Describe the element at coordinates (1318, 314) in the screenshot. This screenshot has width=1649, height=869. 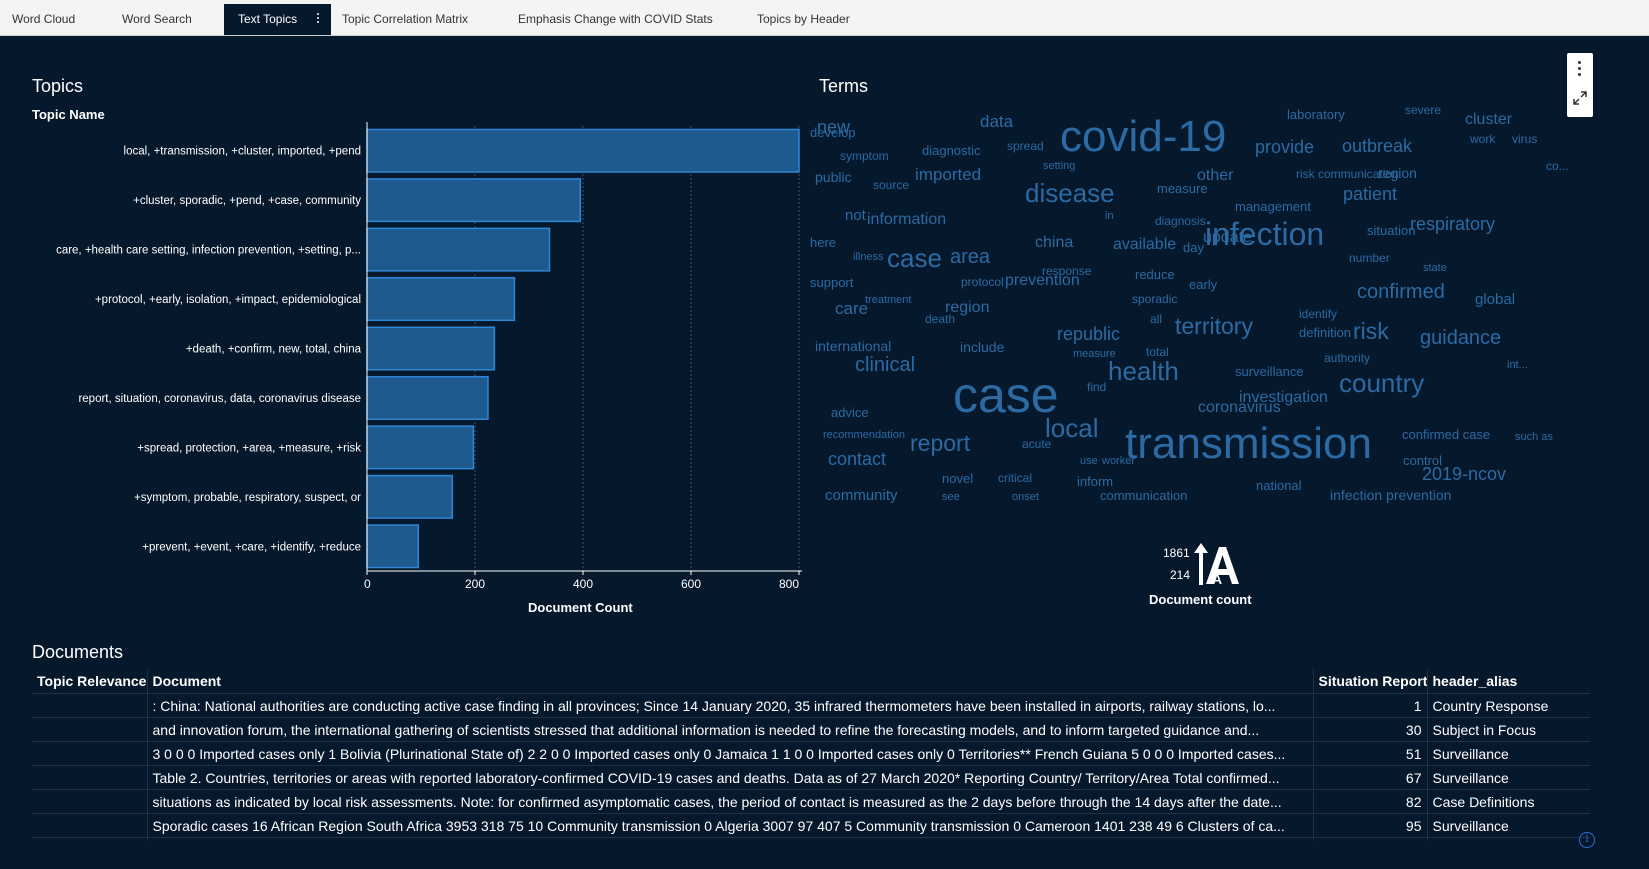
I see `term-word: identify` at that location.